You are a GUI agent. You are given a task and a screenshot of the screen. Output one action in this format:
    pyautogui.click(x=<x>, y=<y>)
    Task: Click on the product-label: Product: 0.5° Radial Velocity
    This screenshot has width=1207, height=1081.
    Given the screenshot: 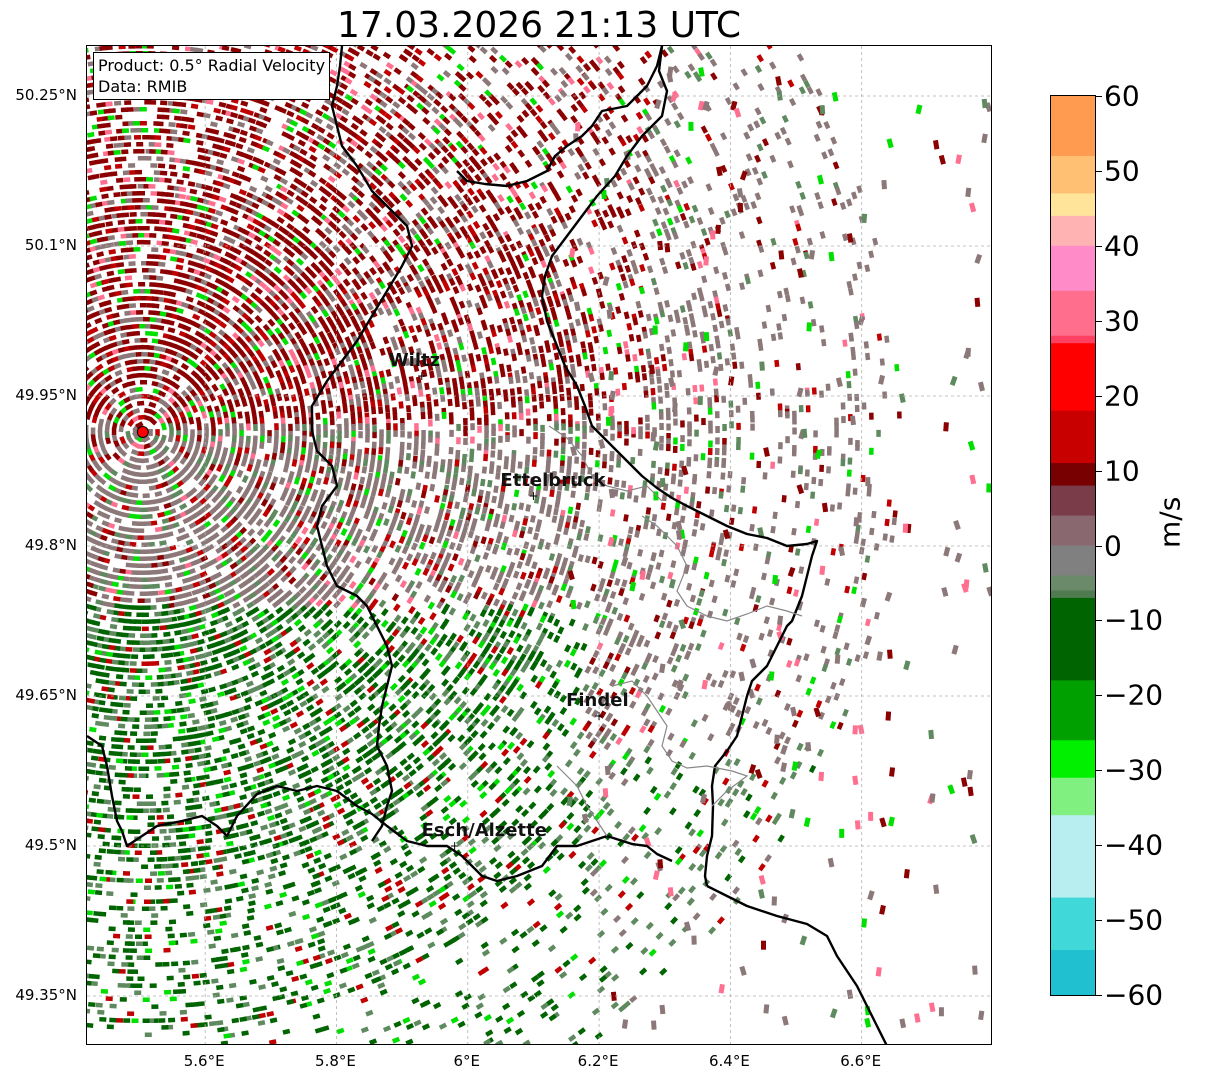 What is the action you would take?
    pyautogui.click(x=212, y=65)
    